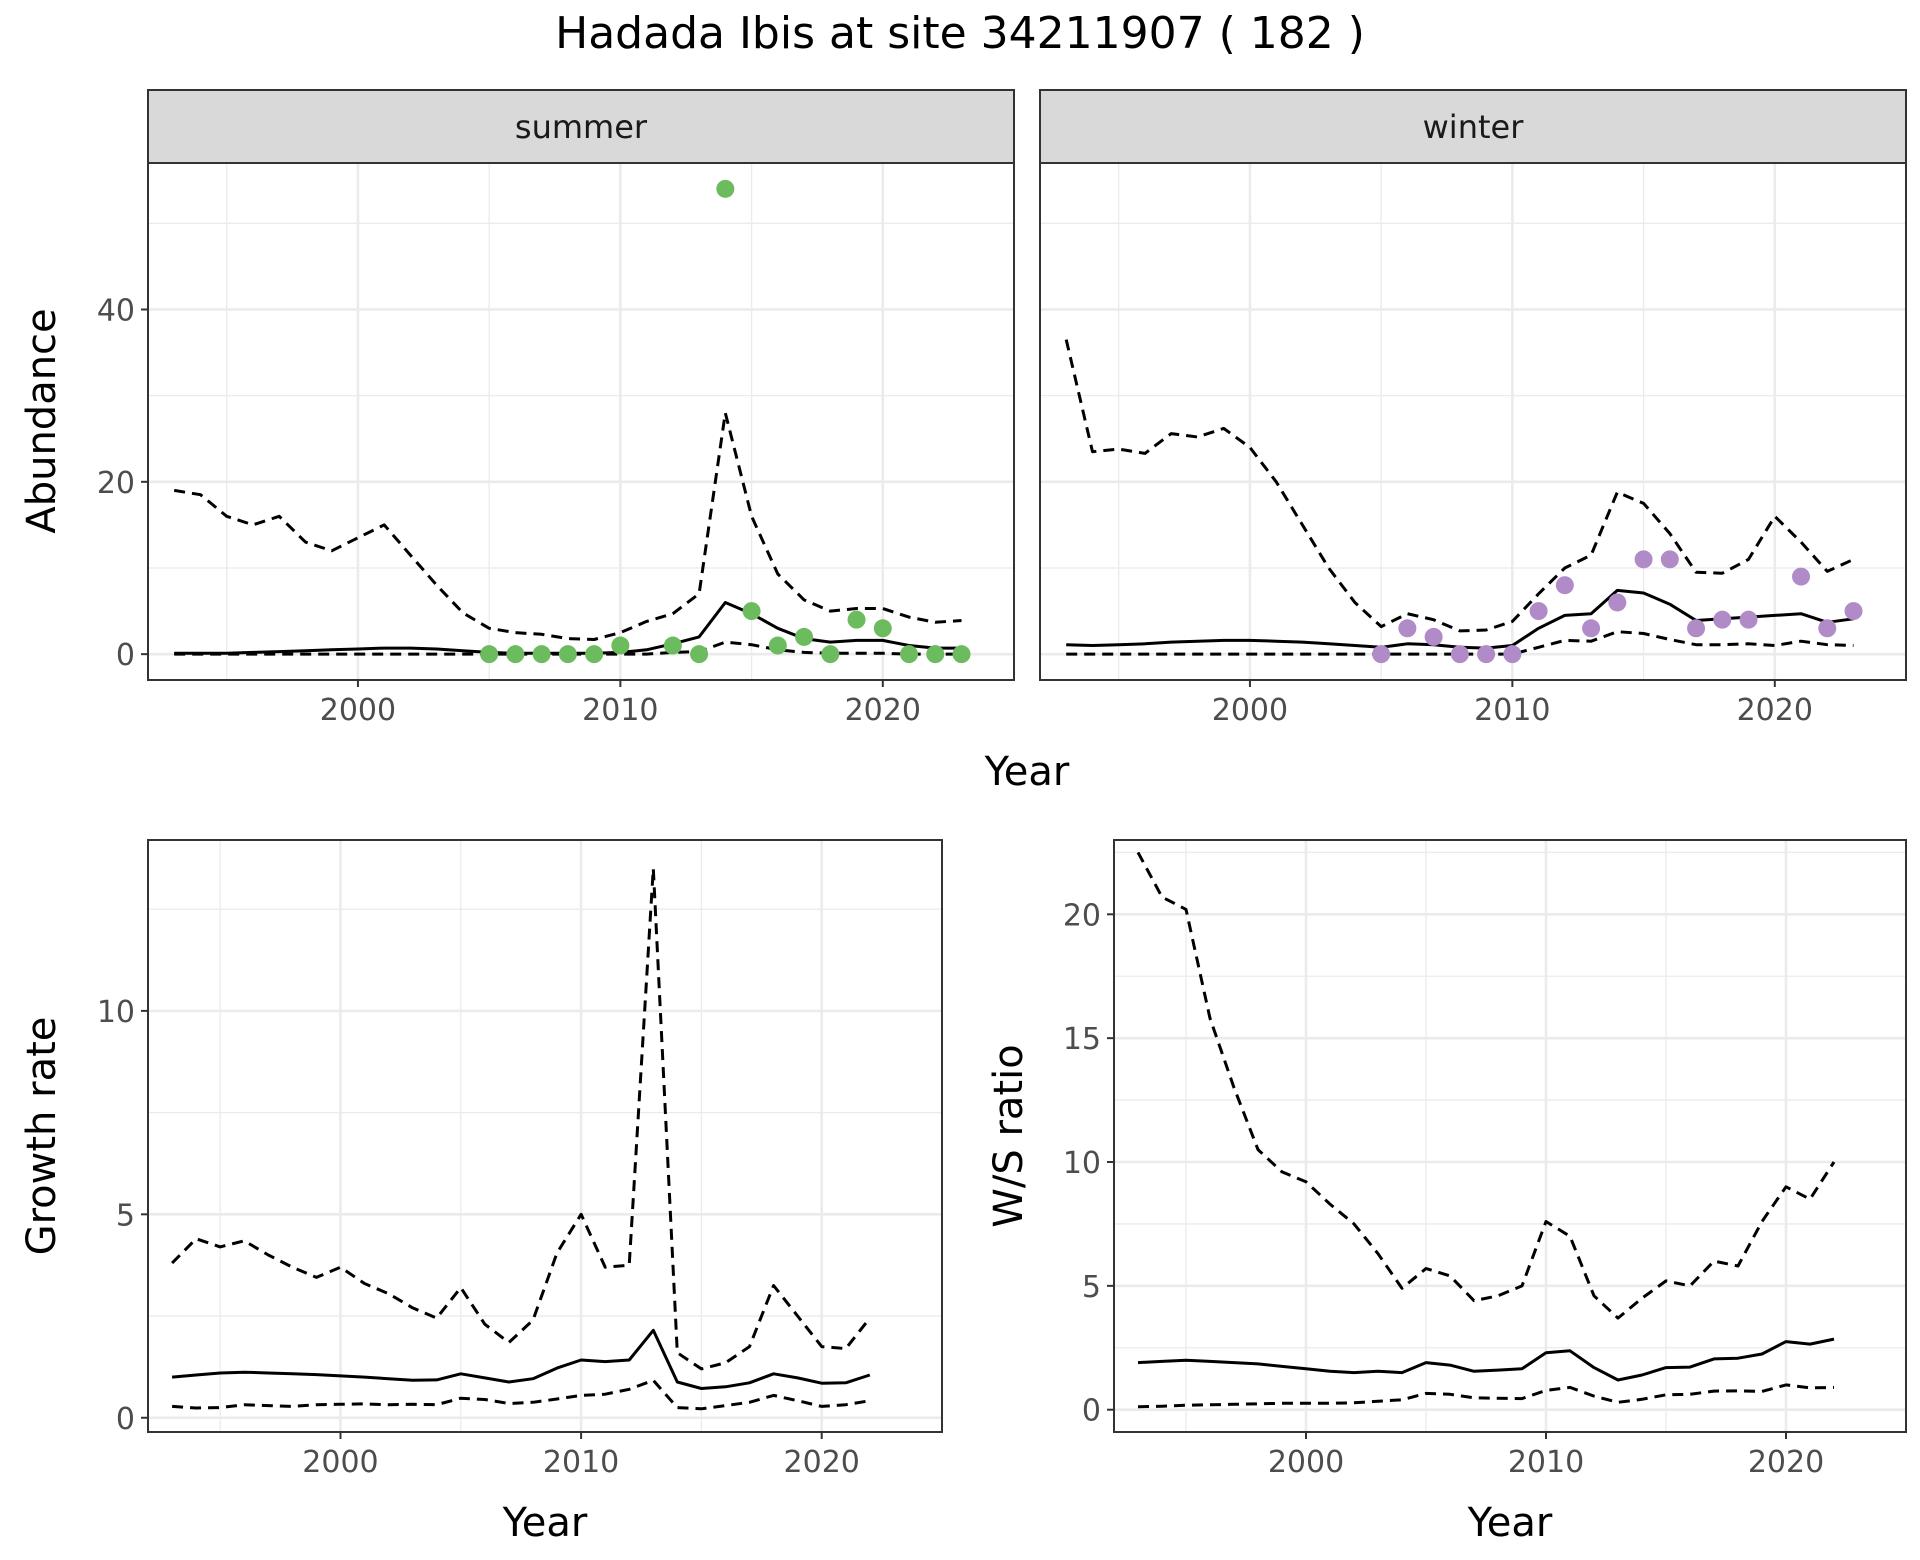 The height and width of the screenshot is (1560, 1920). I want to click on abundance-winter-x-tick-label: 2000, so click(1250, 710).